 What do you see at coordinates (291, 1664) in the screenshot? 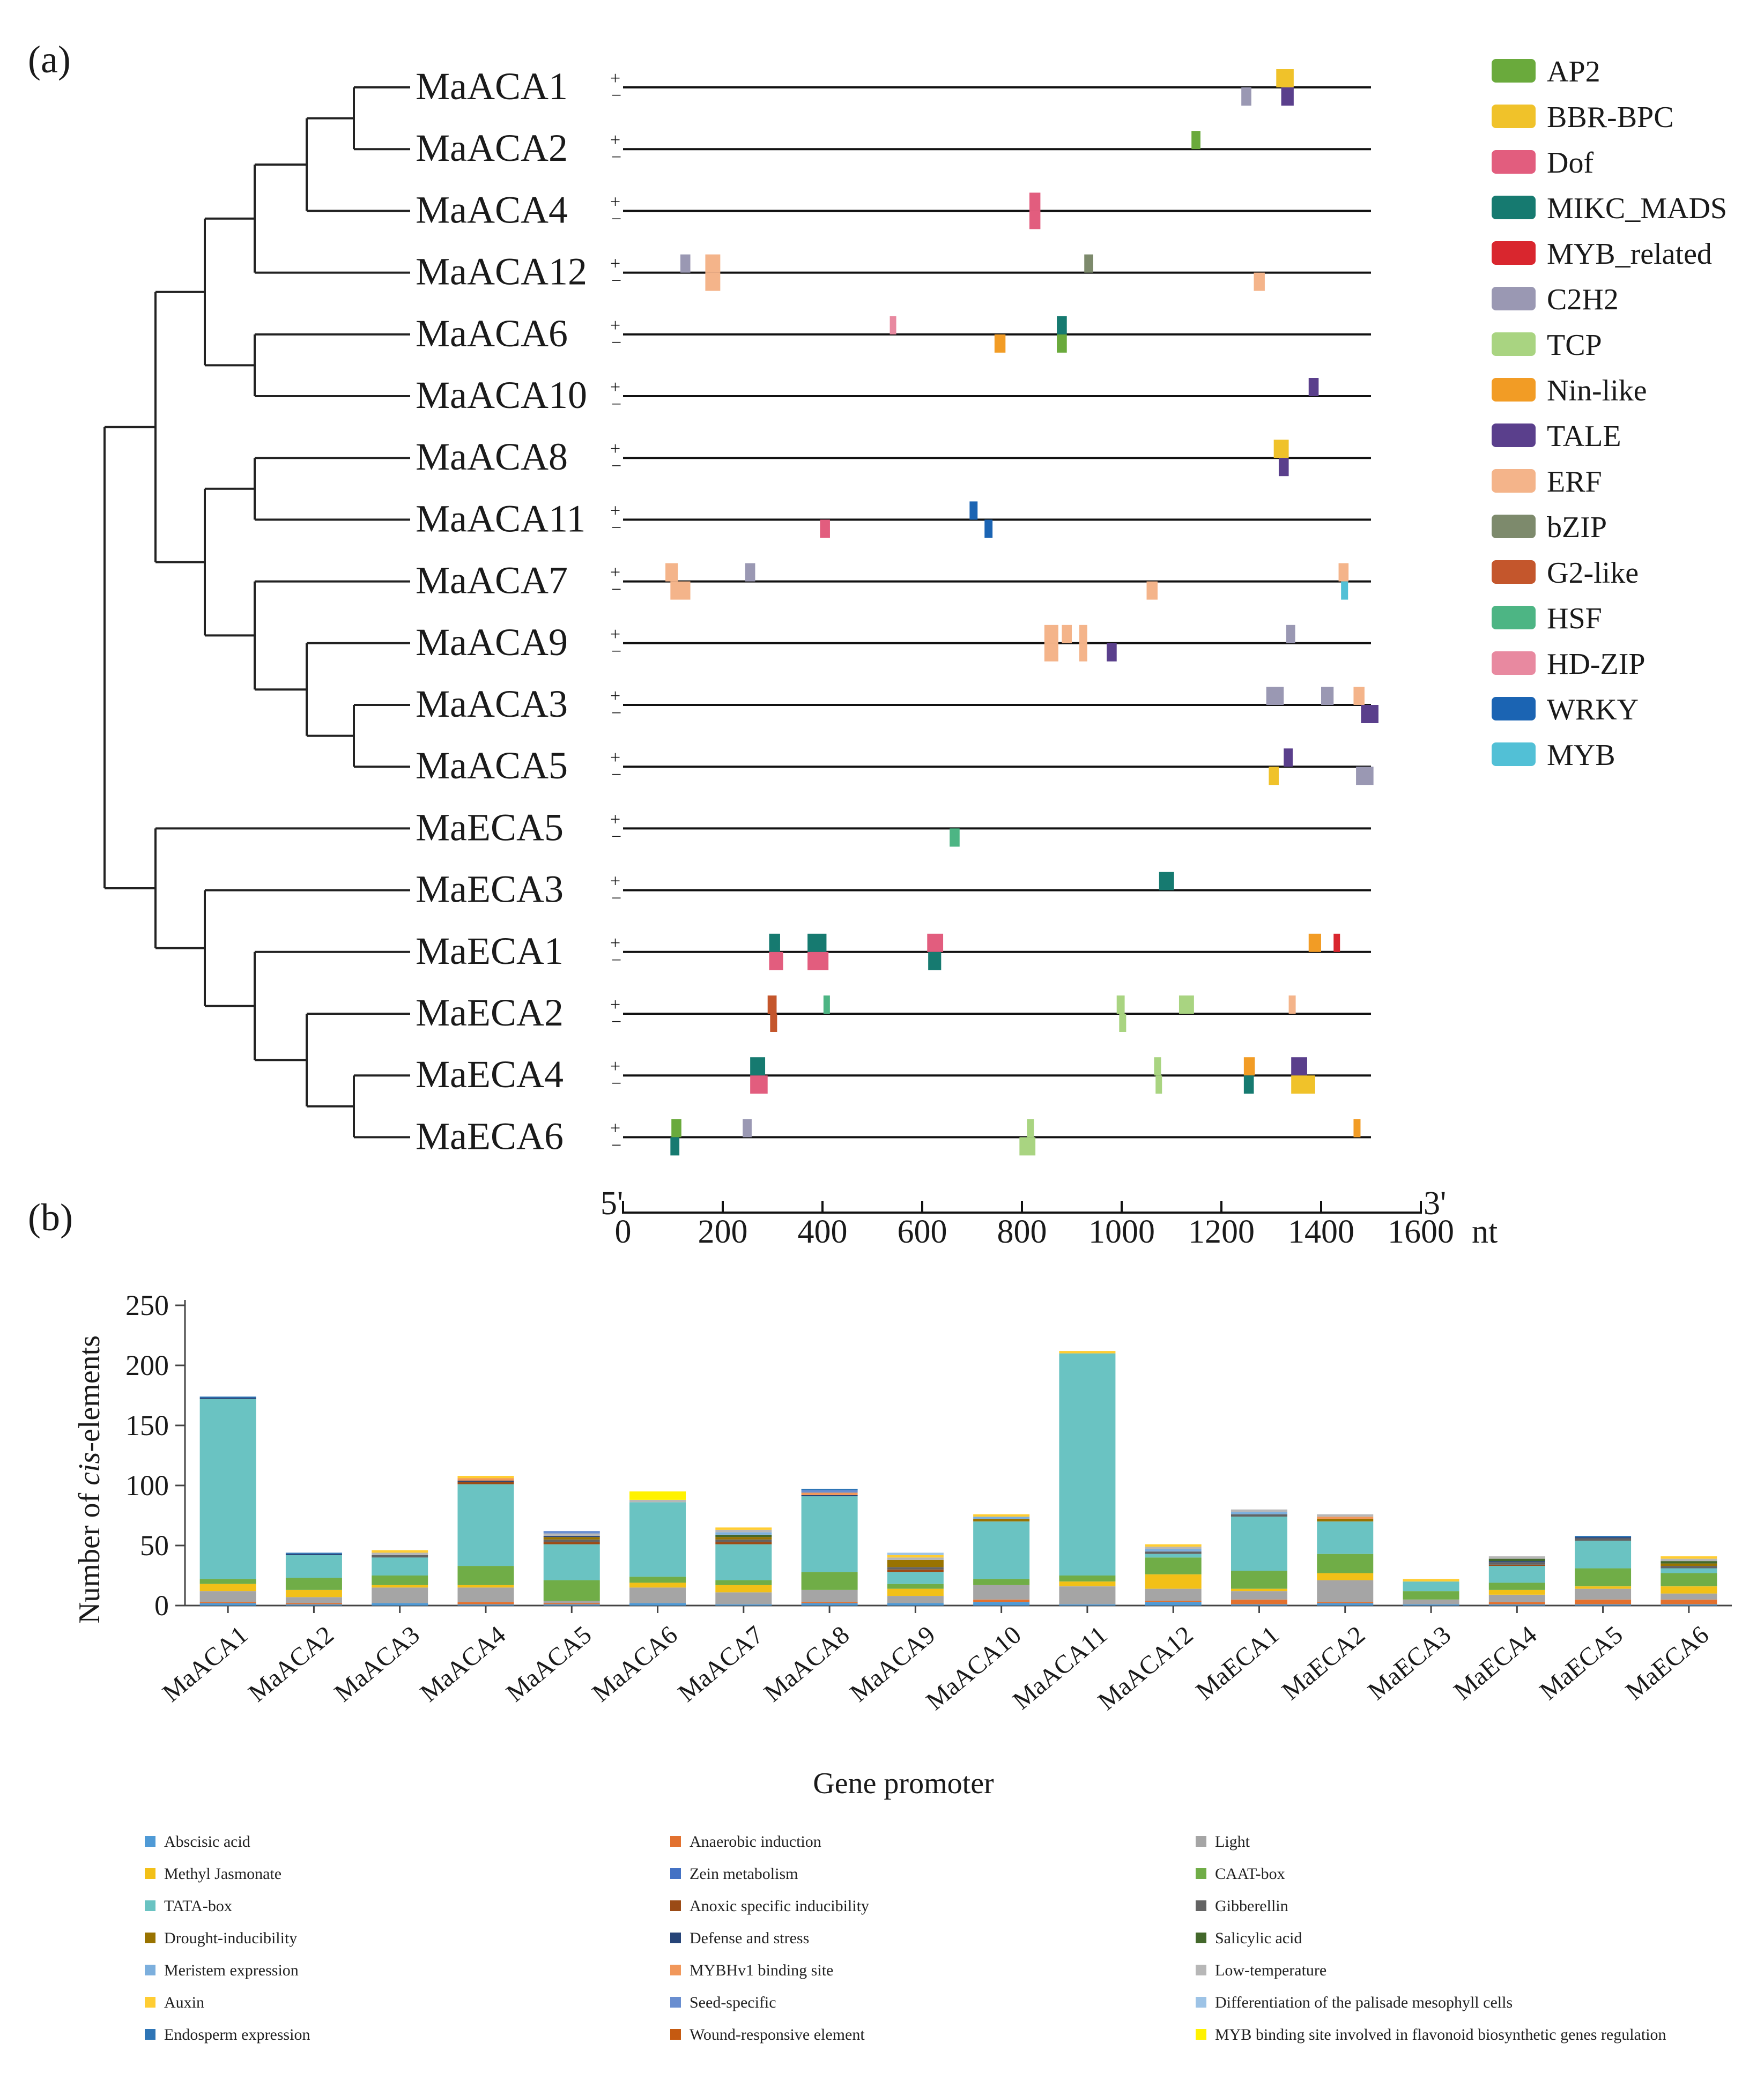
I see `x-tick-label-MaACA2: MaACA2` at bounding box center [291, 1664].